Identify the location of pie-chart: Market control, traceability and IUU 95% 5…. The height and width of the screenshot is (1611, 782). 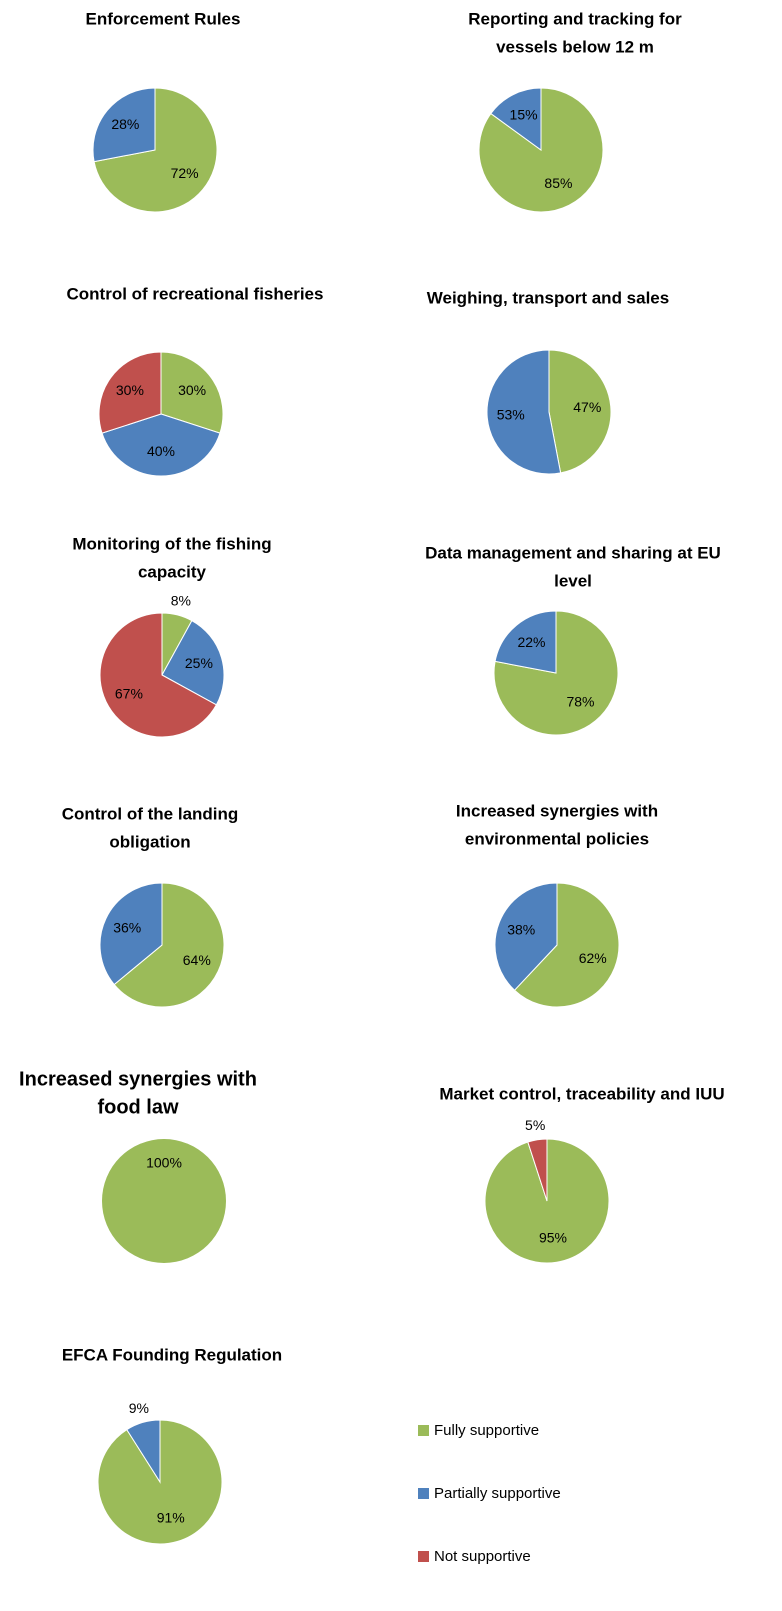
(582, 1174).